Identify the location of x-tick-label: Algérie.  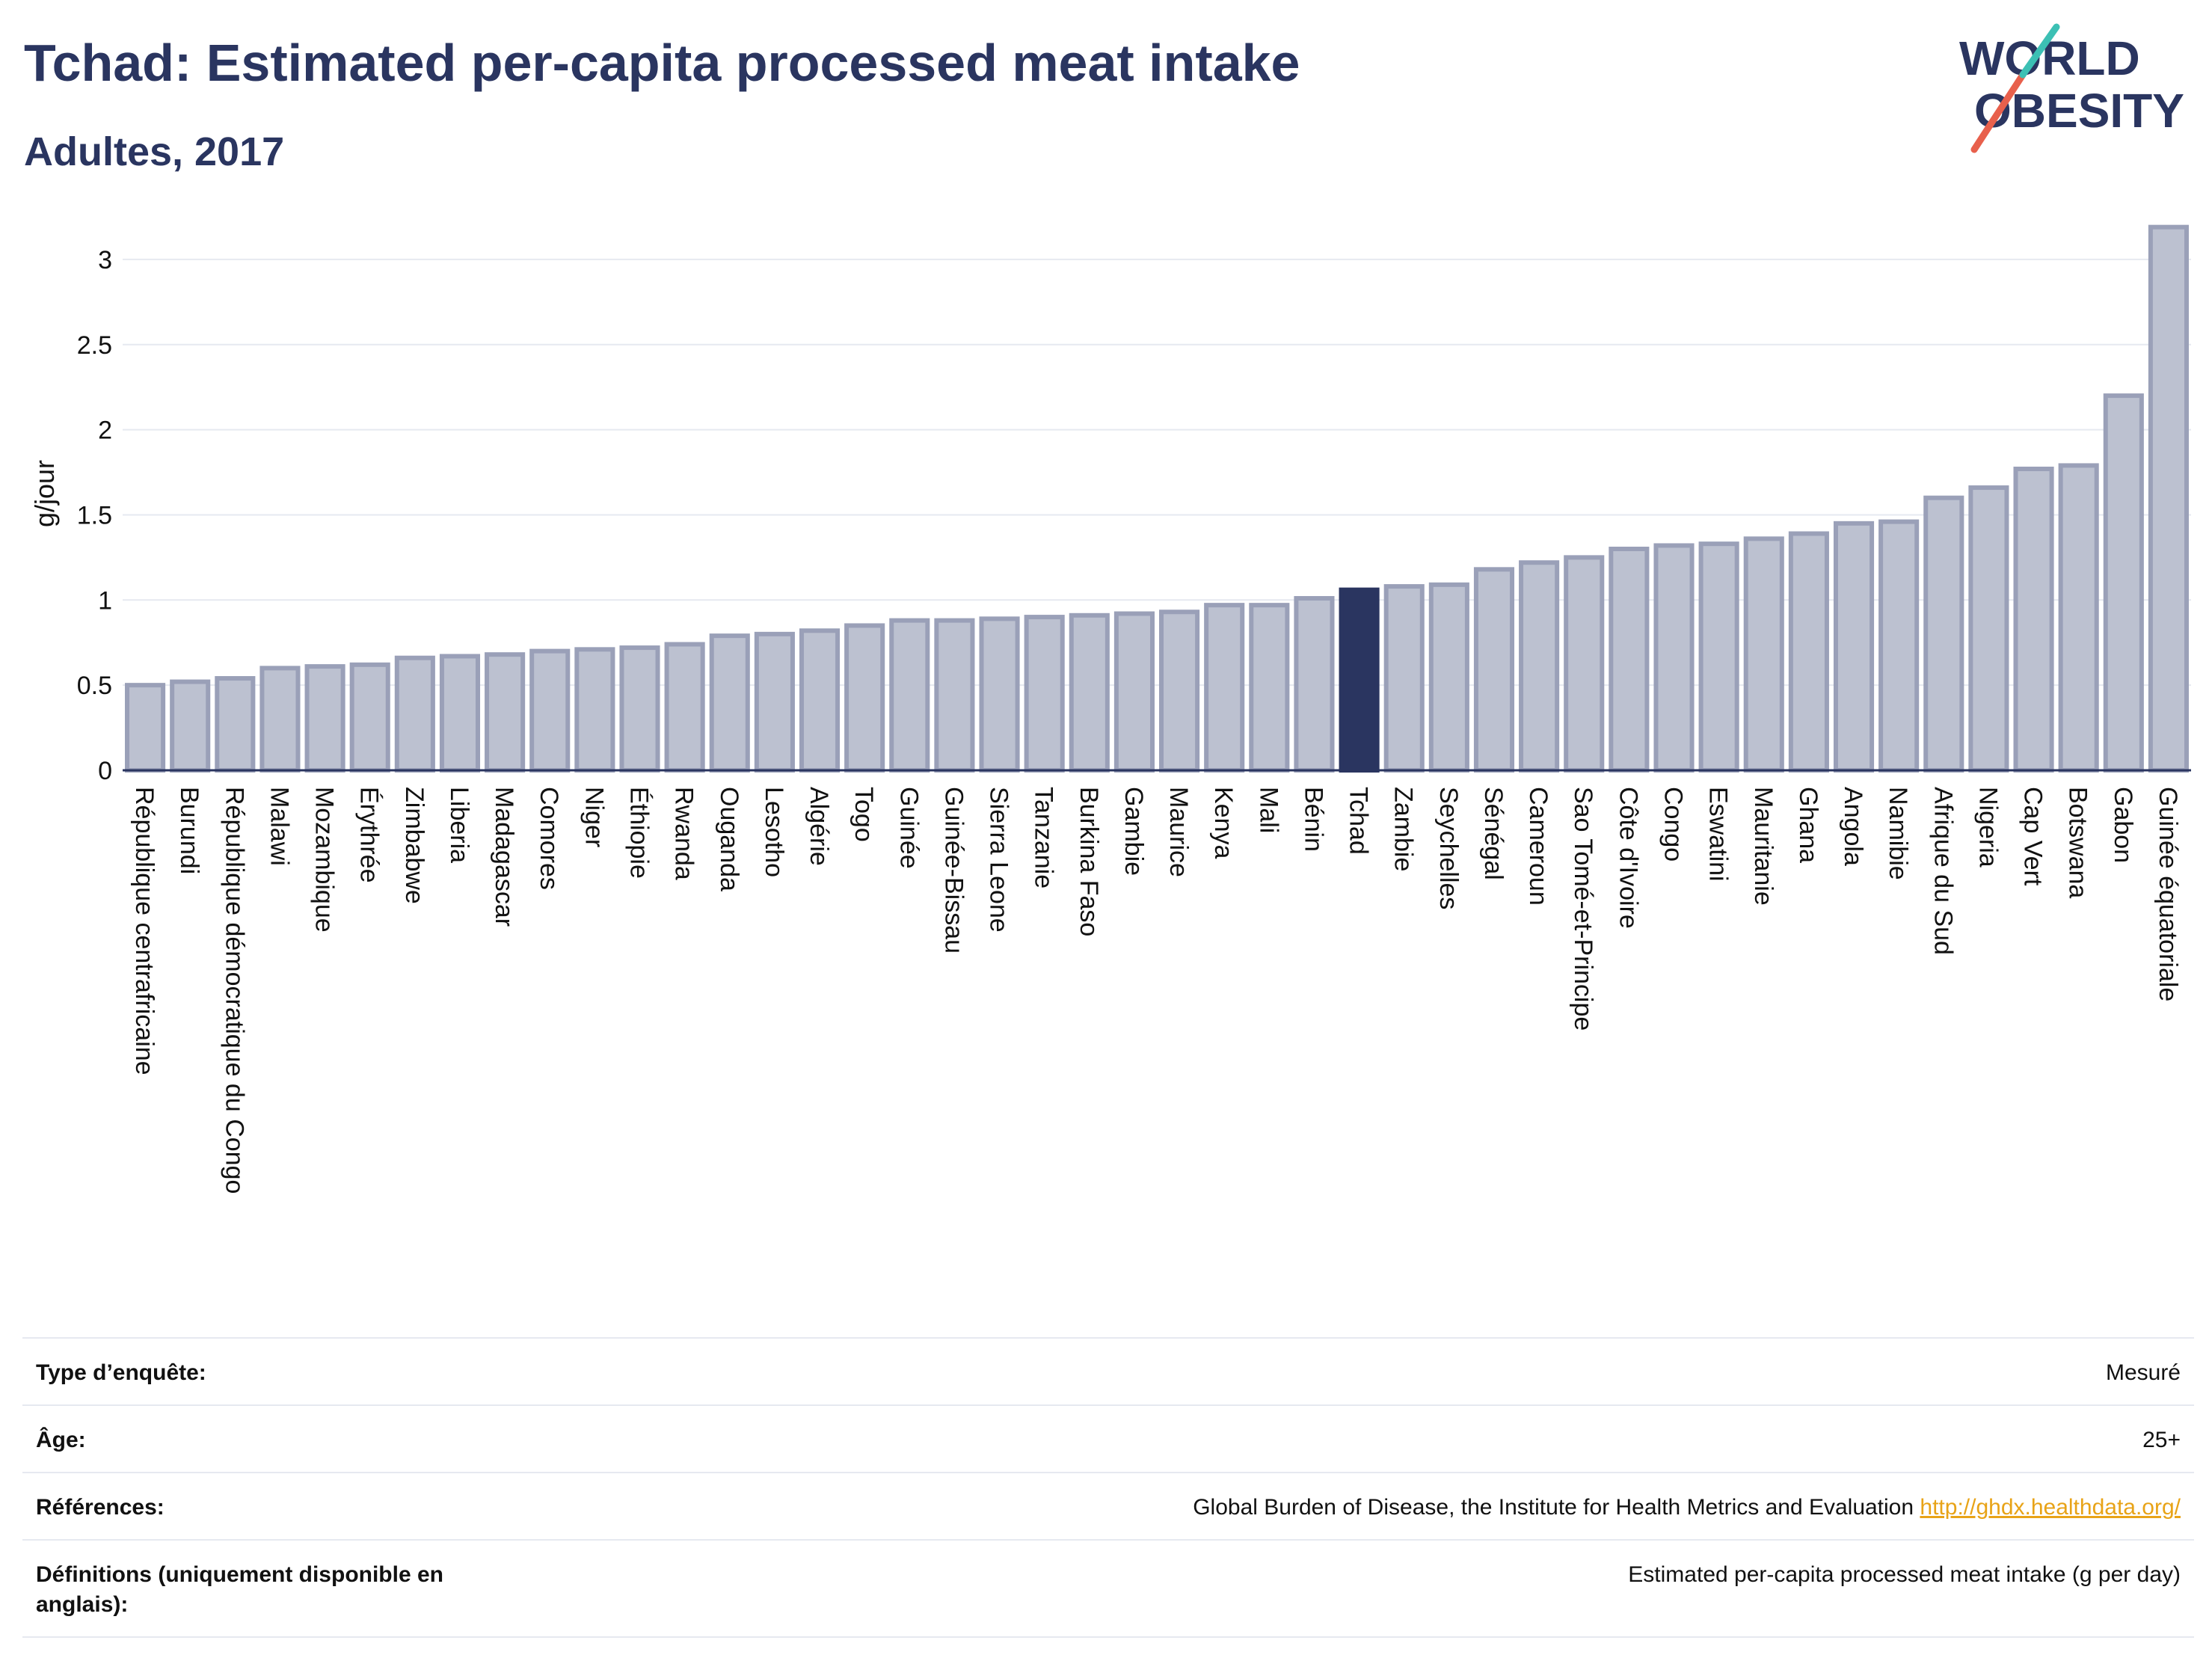
(819, 826).